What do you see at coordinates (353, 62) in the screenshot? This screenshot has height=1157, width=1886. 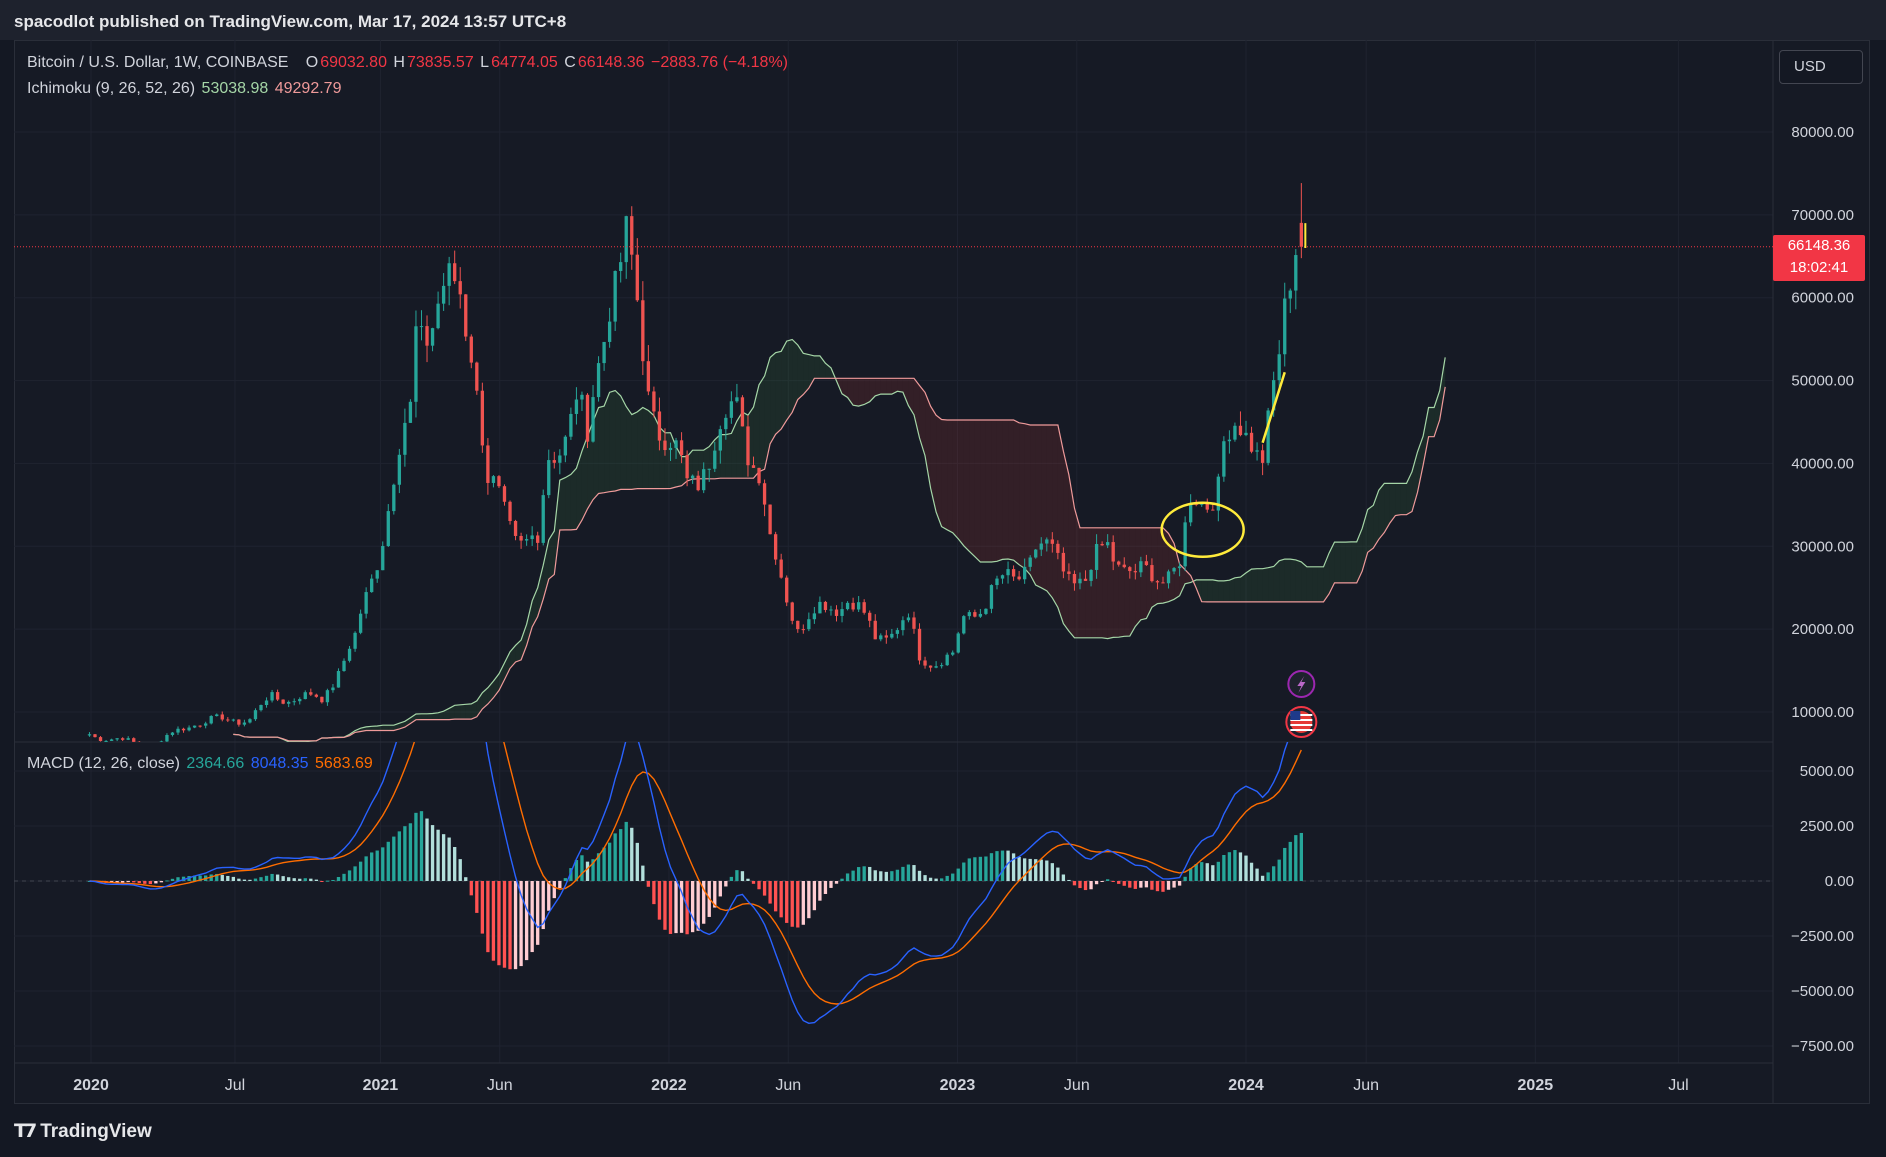 I see `open-value: 69032.80` at bounding box center [353, 62].